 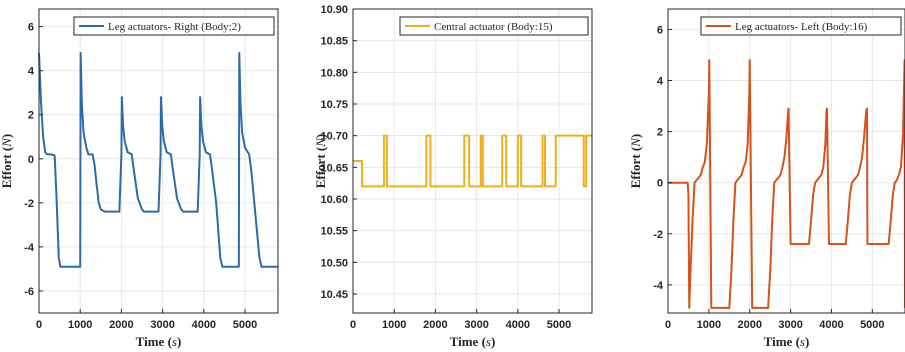 I want to click on y-tick-label: -6, so click(x=29, y=292).